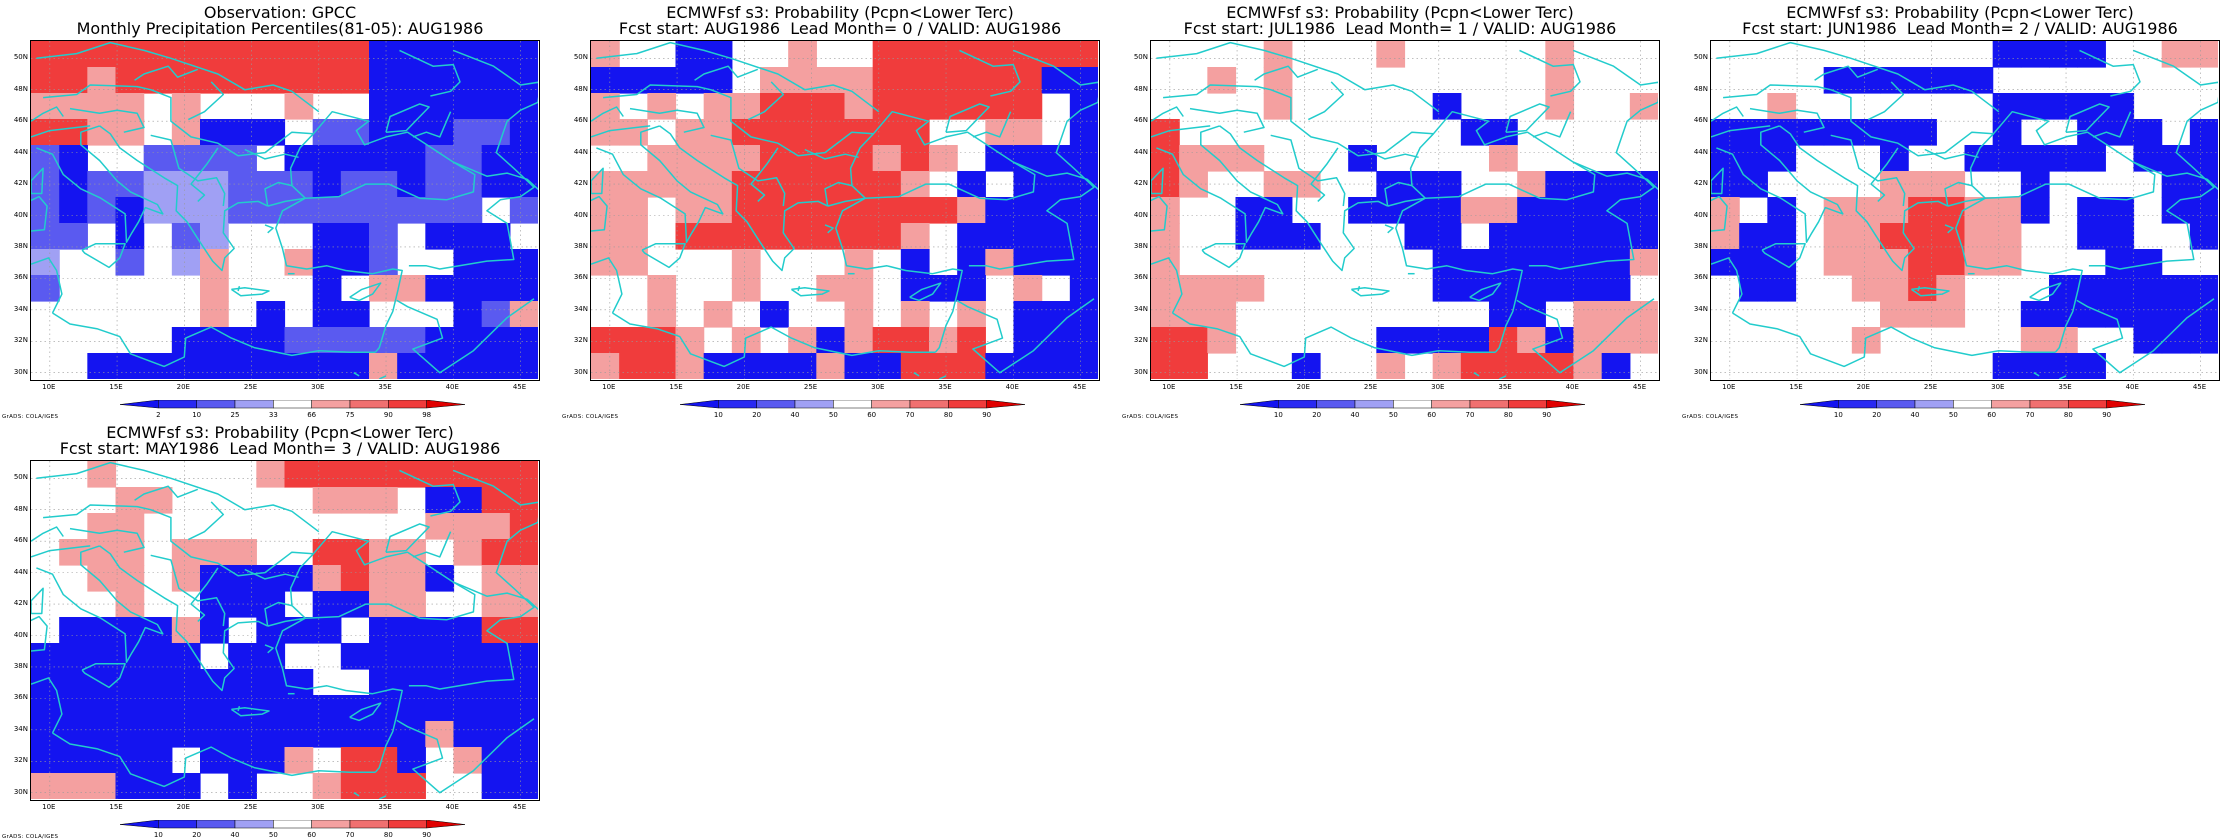  I want to click on colorbar-label: 80, so click(2068, 415).